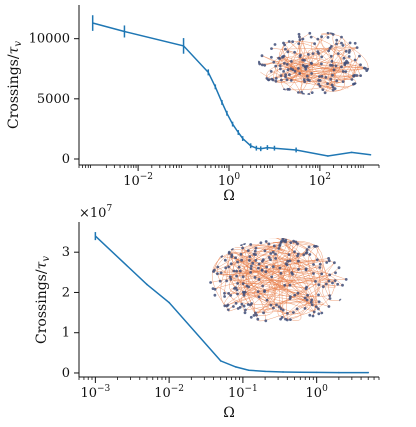 Image resolution: width=416 pixels, height=427 pixels. What do you see at coordinates (66, 159) in the screenshot?
I see `top-y-tick-label: 0` at bounding box center [66, 159].